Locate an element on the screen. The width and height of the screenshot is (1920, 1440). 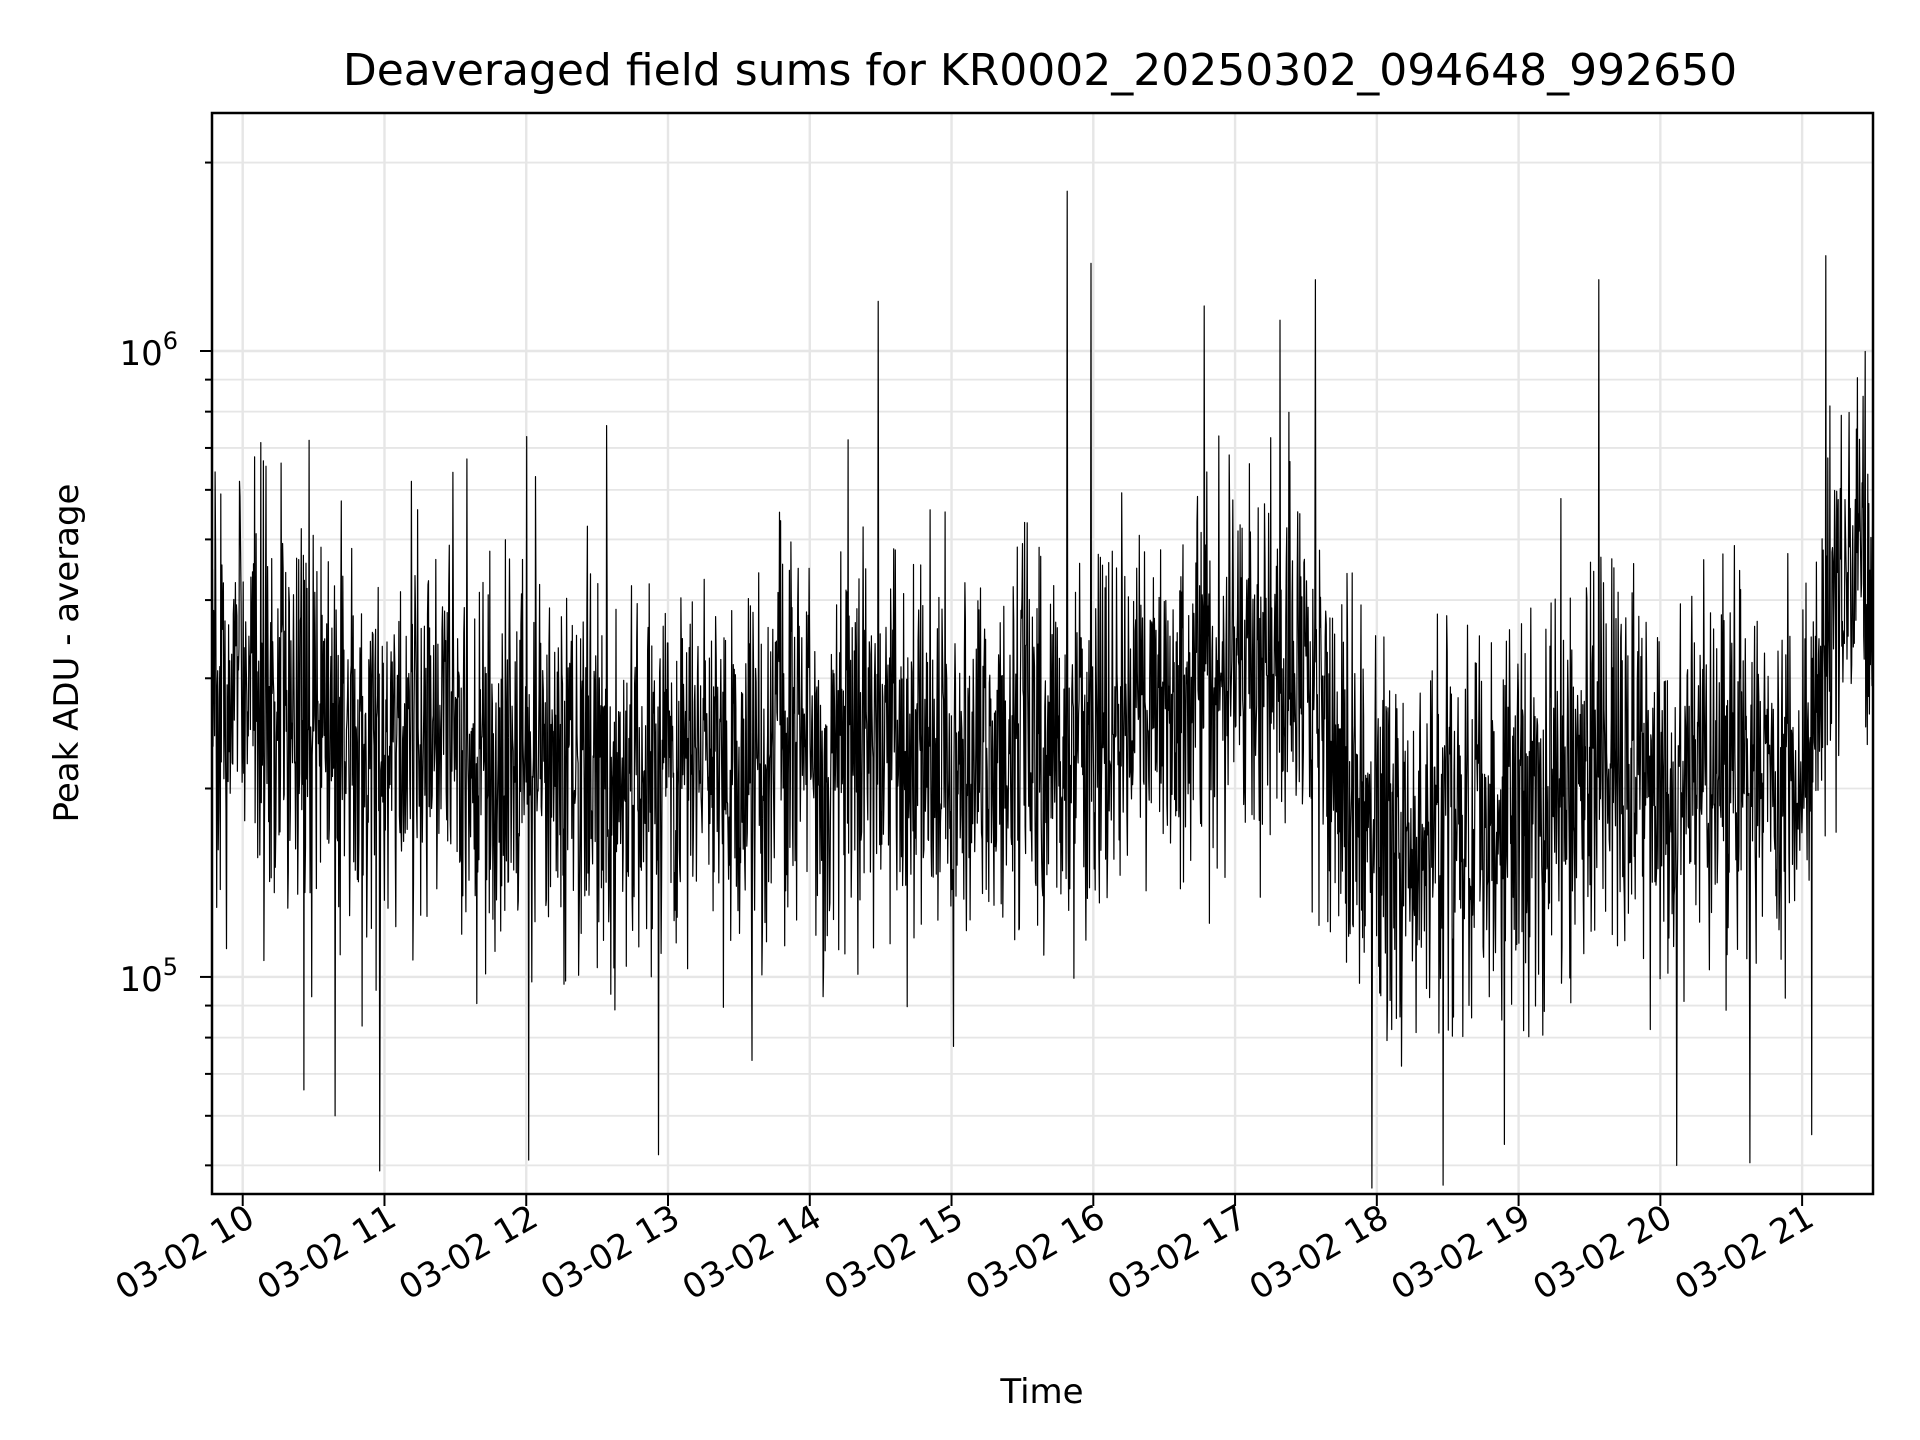
x-tick-label: 03-02 10 is located at coordinates (185, 1252).